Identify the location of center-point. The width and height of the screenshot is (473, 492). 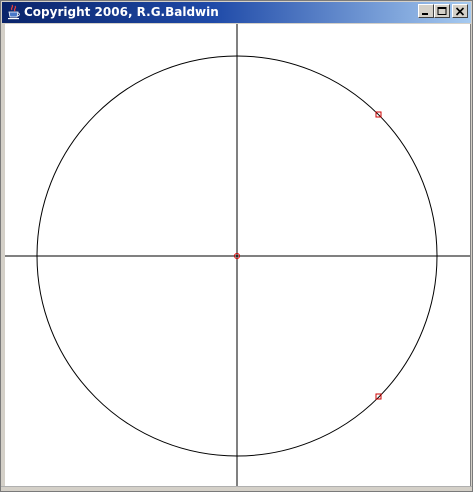
(237, 256).